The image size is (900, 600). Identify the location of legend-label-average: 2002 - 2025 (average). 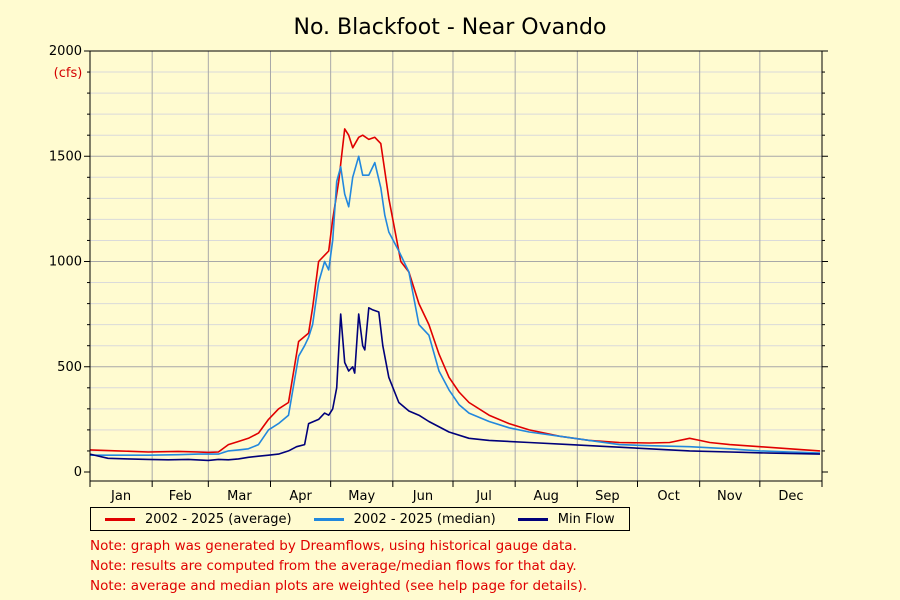
(218, 519).